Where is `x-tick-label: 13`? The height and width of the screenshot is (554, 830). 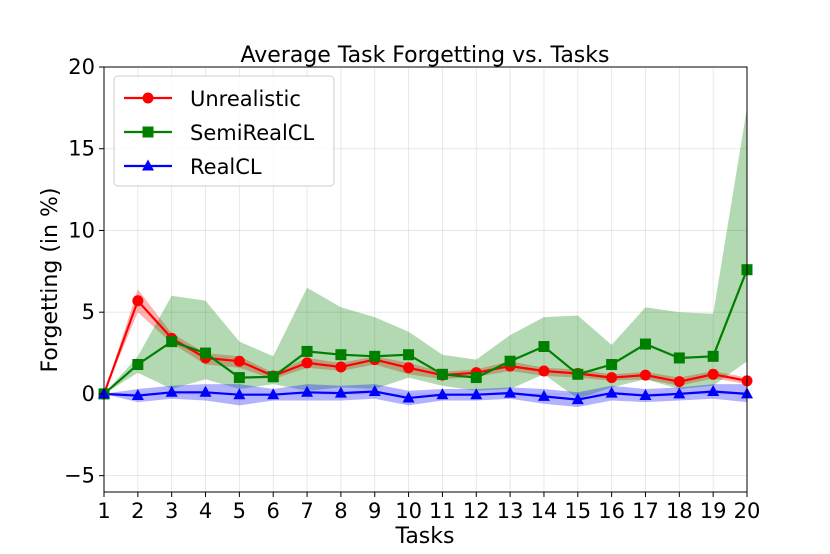
x-tick-label: 13 is located at coordinates (510, 511).